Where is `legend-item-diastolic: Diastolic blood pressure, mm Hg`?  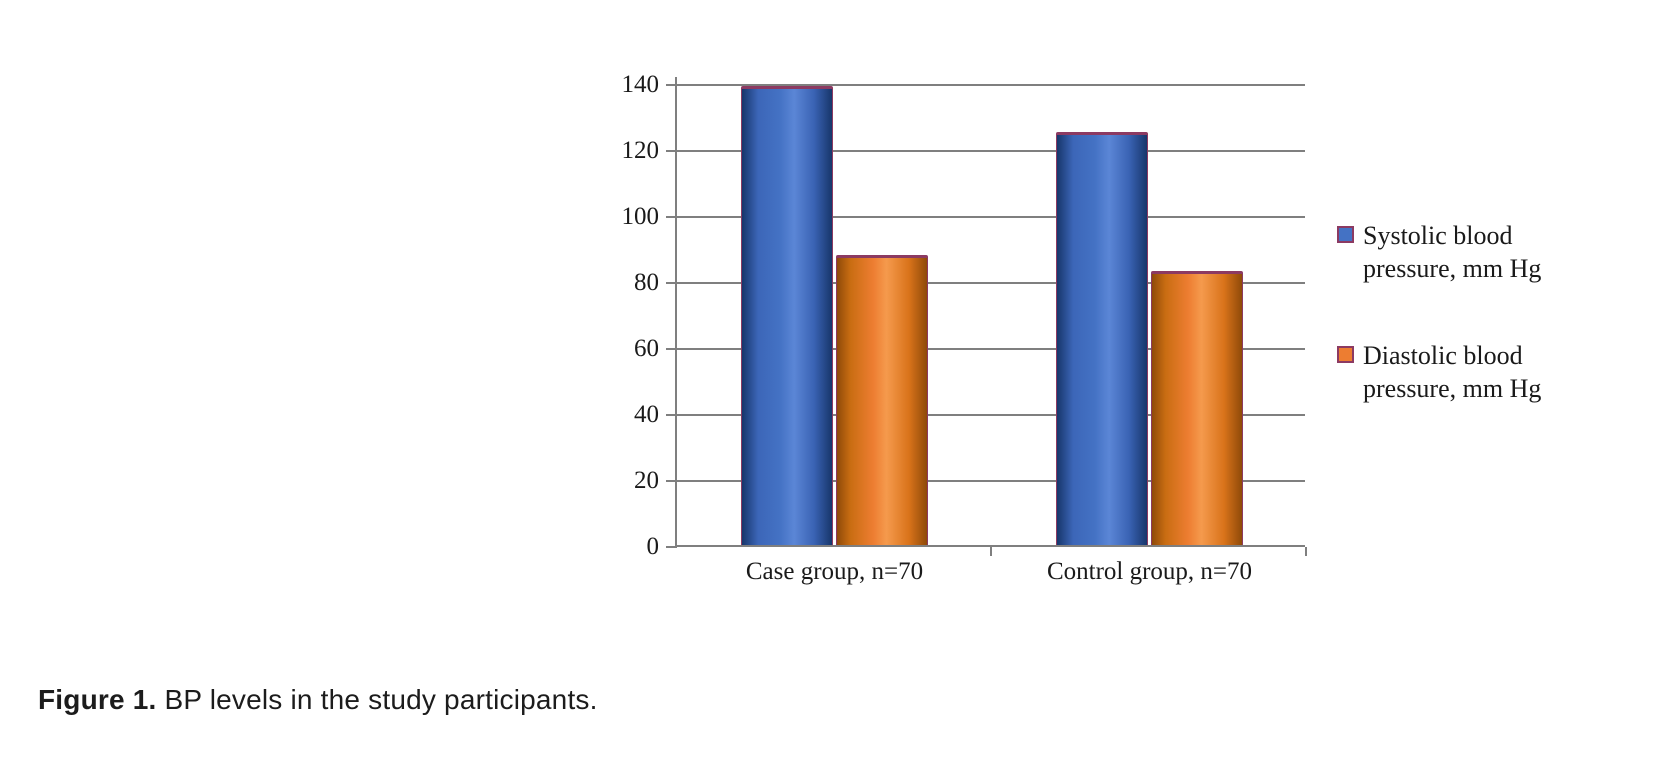
legend-item-diastolic: Diastolic blood pressure, mm Hg is located at coordinates (1439, 372).